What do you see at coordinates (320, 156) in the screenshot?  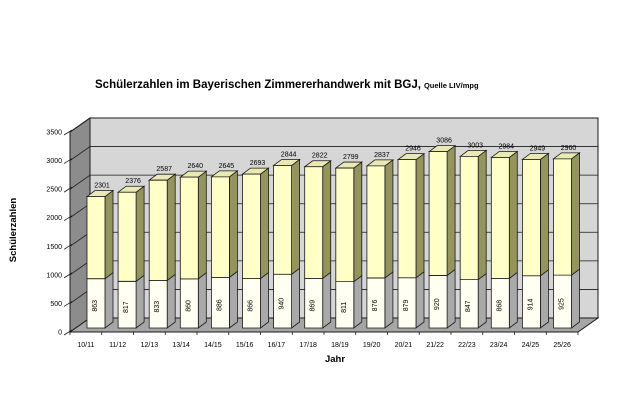 I see `bar-total-label: 2822` at bounding box center [320, 156].